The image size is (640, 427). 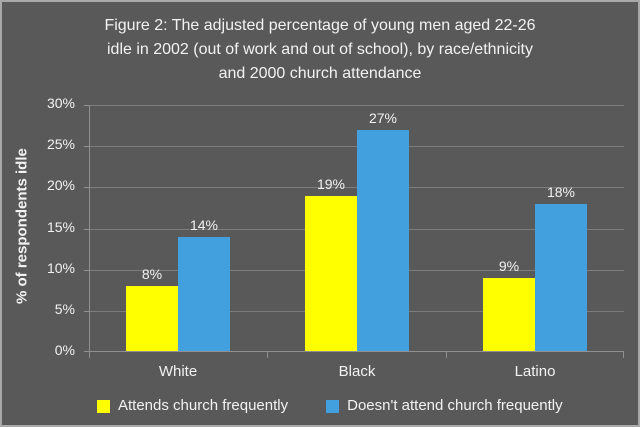 I want to click on bar-value-label: 8%, so click(x=152, y=274).